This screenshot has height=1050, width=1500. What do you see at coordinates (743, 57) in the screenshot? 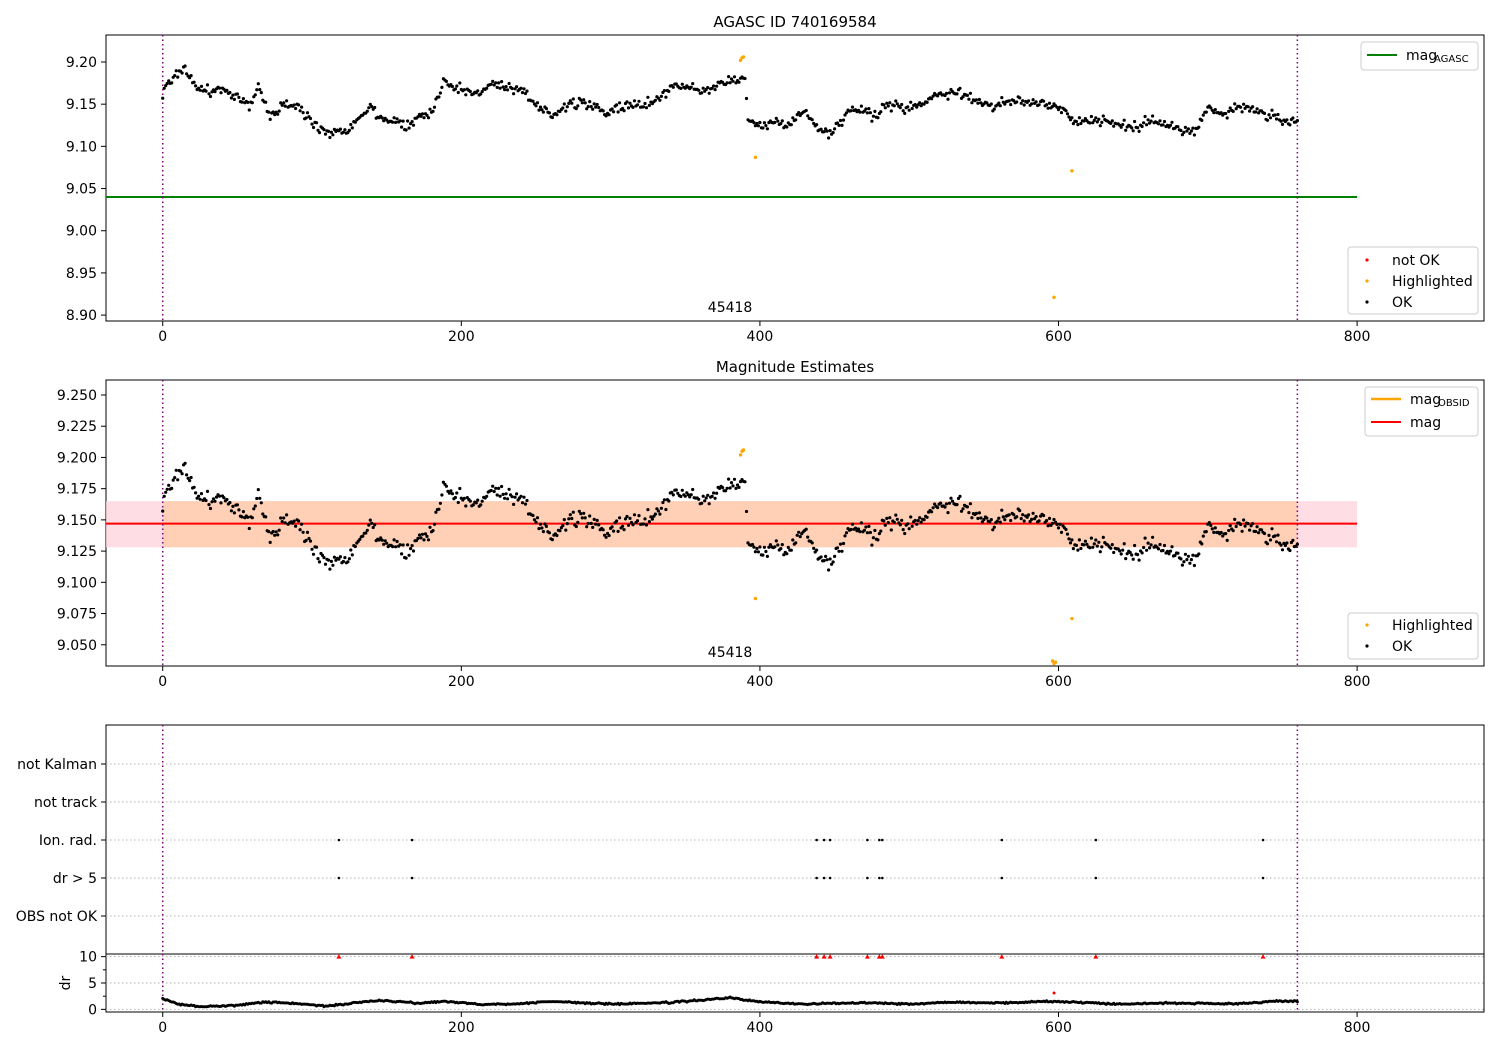
I see `panel1-highlighted-point` at bounding box center [743, 57].